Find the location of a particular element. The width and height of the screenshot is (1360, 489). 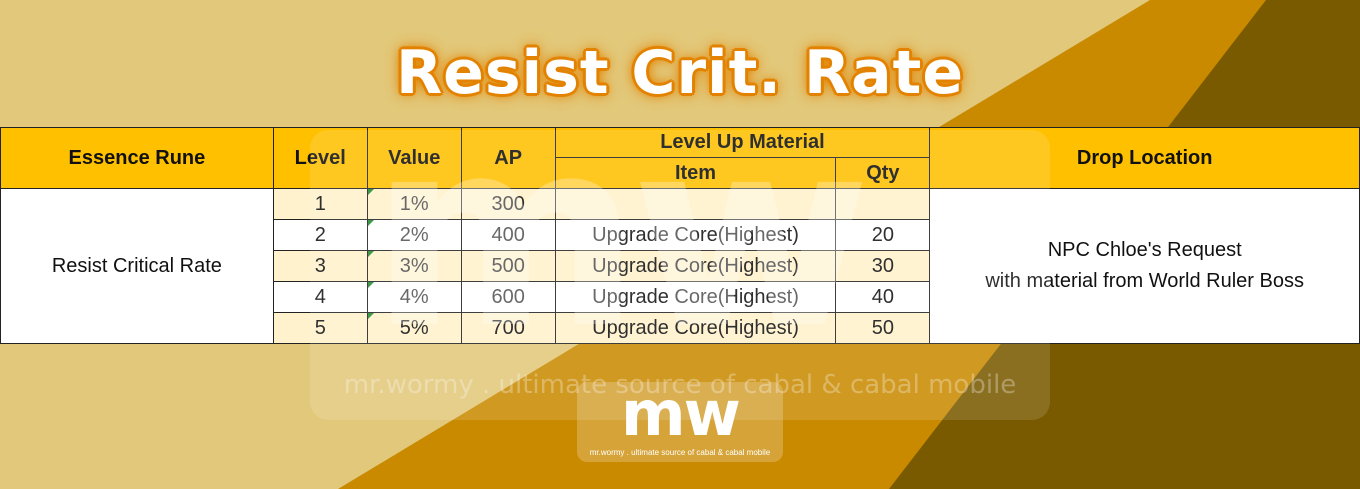

header-drop-location: Drop Location is located at coordinates (1144, 158).